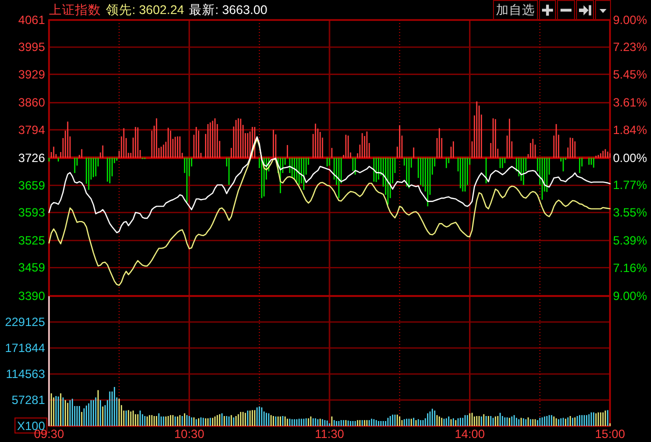  I want to click on y2-tick-label: 3.61%, so click(630, 103).